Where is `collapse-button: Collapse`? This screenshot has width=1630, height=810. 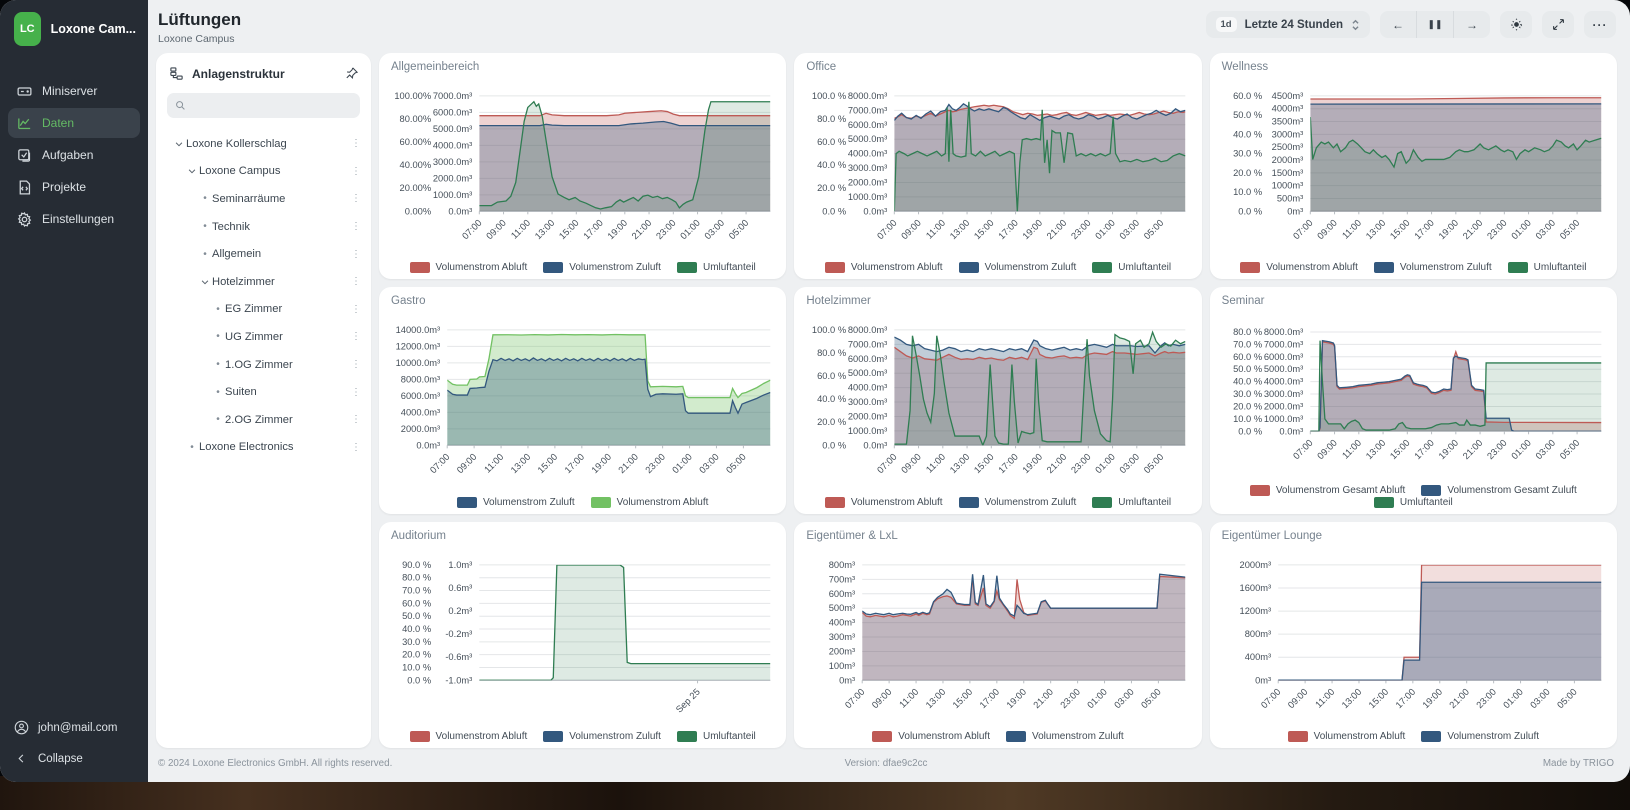 collapse-button: Collapse is located at coordinates (74, 758).